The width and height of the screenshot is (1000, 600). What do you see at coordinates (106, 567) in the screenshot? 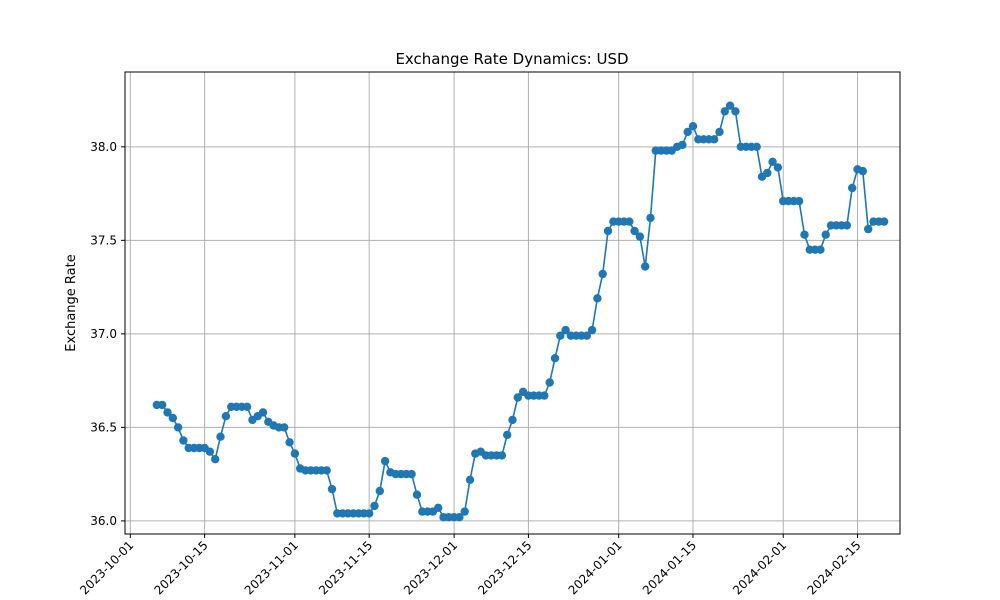
I see `x-tick-label: 2023-10-01` at bounding box center [106, 567].